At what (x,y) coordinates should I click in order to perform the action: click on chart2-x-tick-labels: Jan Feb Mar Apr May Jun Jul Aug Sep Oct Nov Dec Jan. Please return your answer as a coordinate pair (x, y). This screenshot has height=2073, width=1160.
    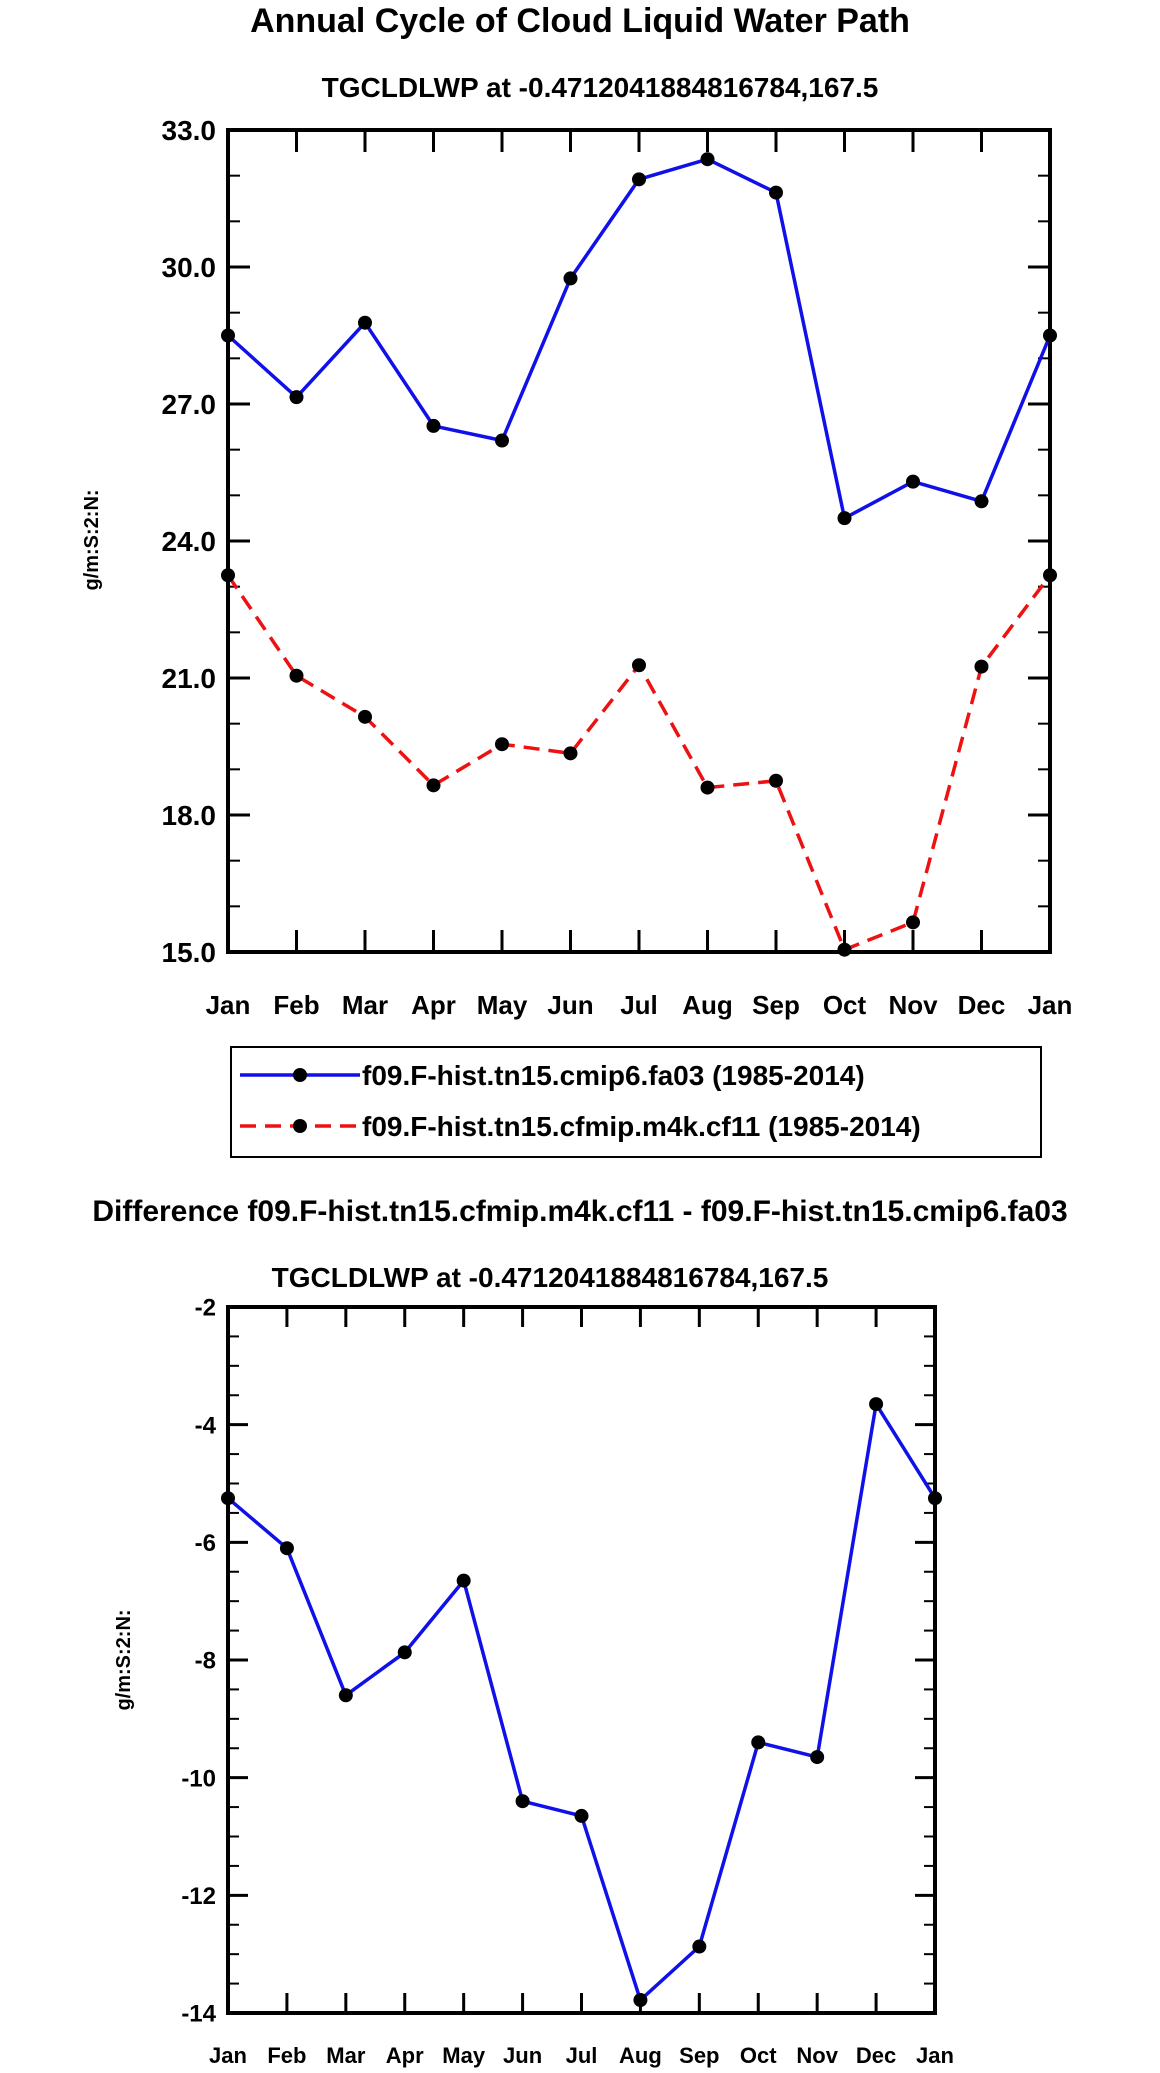
    Looking at the image, I should click on (581, 2055).